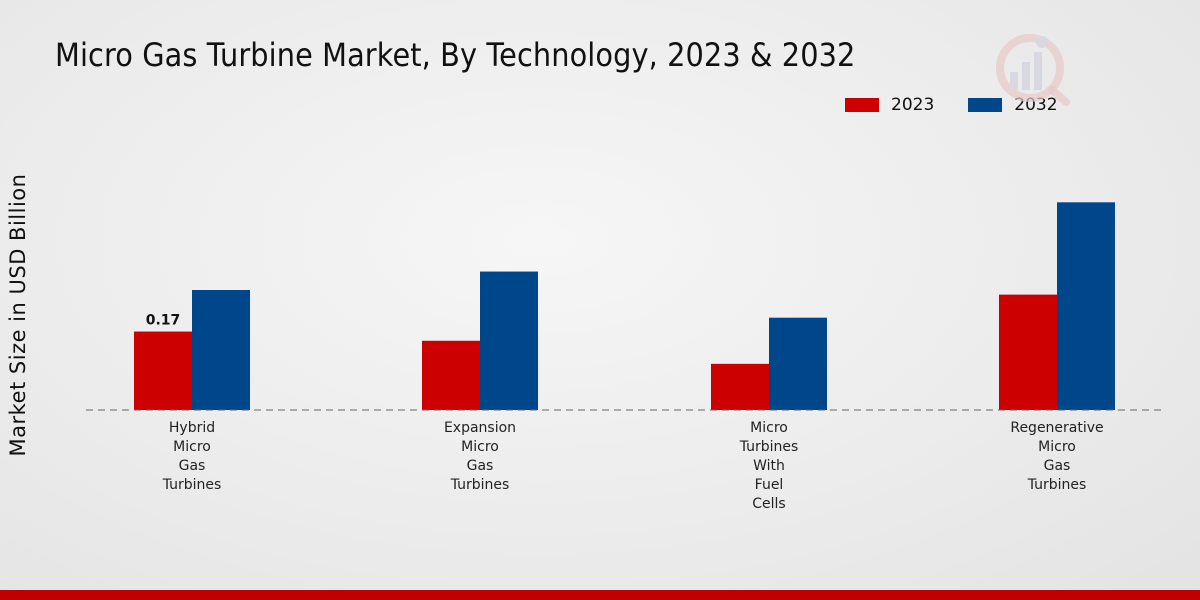  I want to click on x-tick-label-1-line-3: Turbines, so click(480, 485).